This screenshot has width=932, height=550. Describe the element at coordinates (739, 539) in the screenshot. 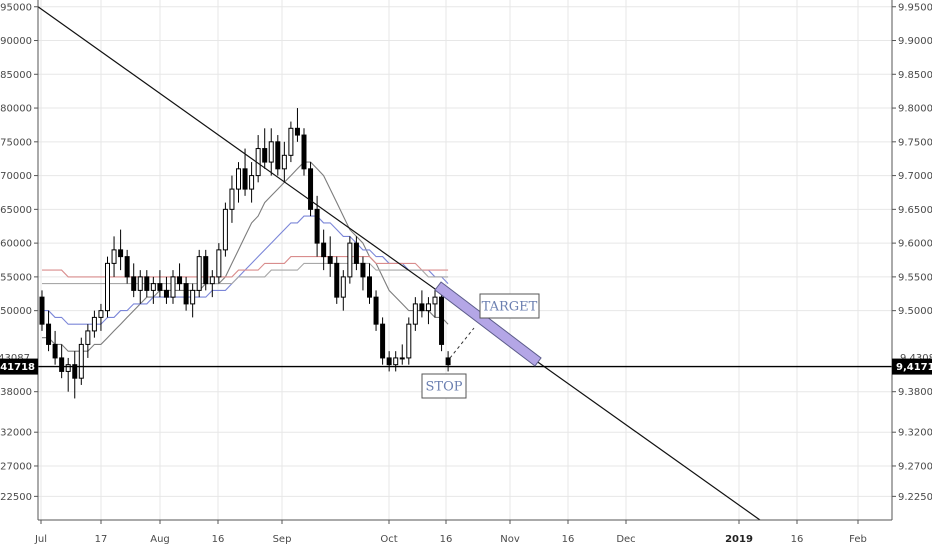

I see `x-tick-label: 2019` at that location.